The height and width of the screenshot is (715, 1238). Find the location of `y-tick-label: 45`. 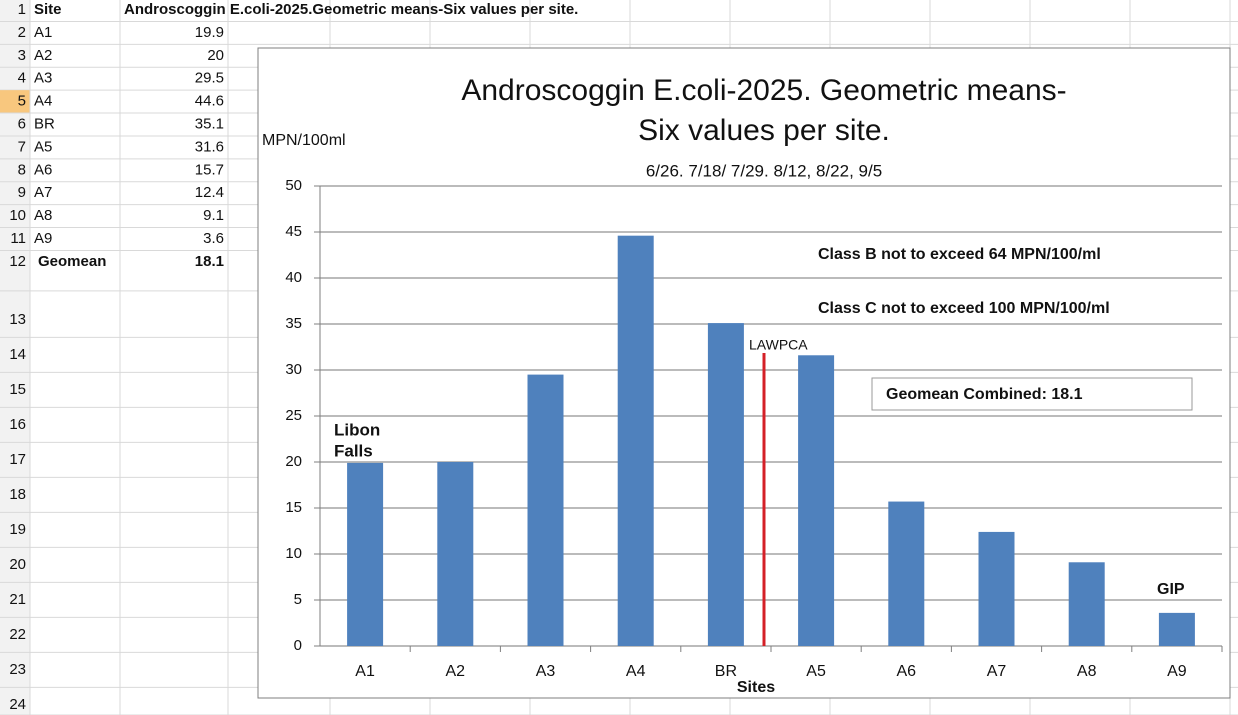

y-tick-label: 45 is located at coordinates (293, 231).